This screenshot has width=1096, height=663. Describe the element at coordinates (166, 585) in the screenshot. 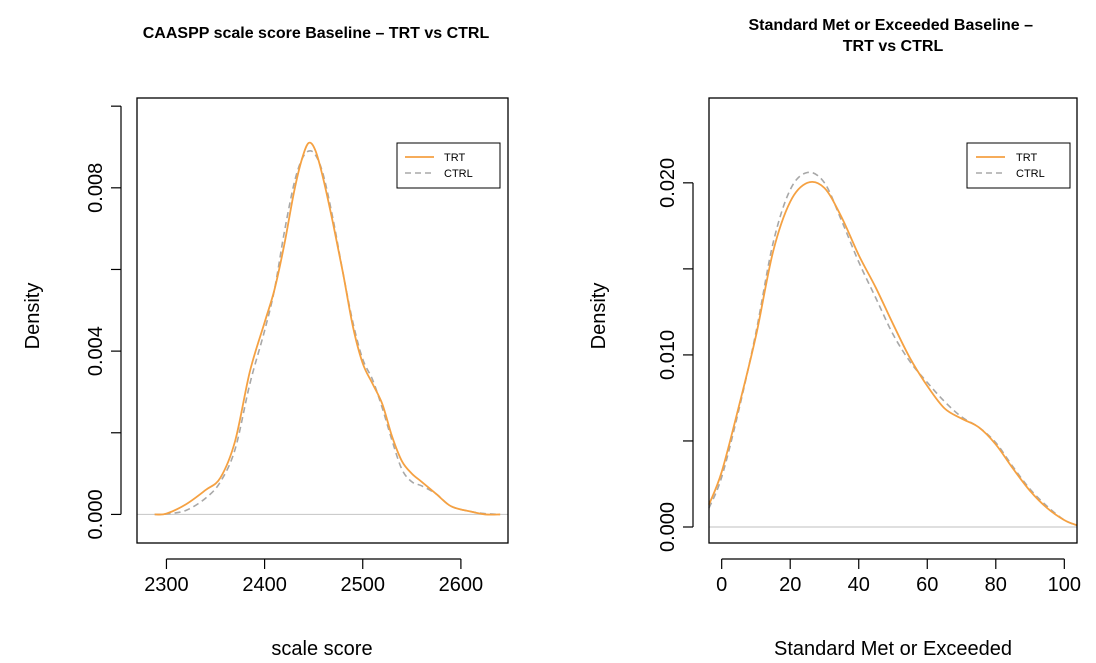

I see `x-tick-label: 2300` at that location.